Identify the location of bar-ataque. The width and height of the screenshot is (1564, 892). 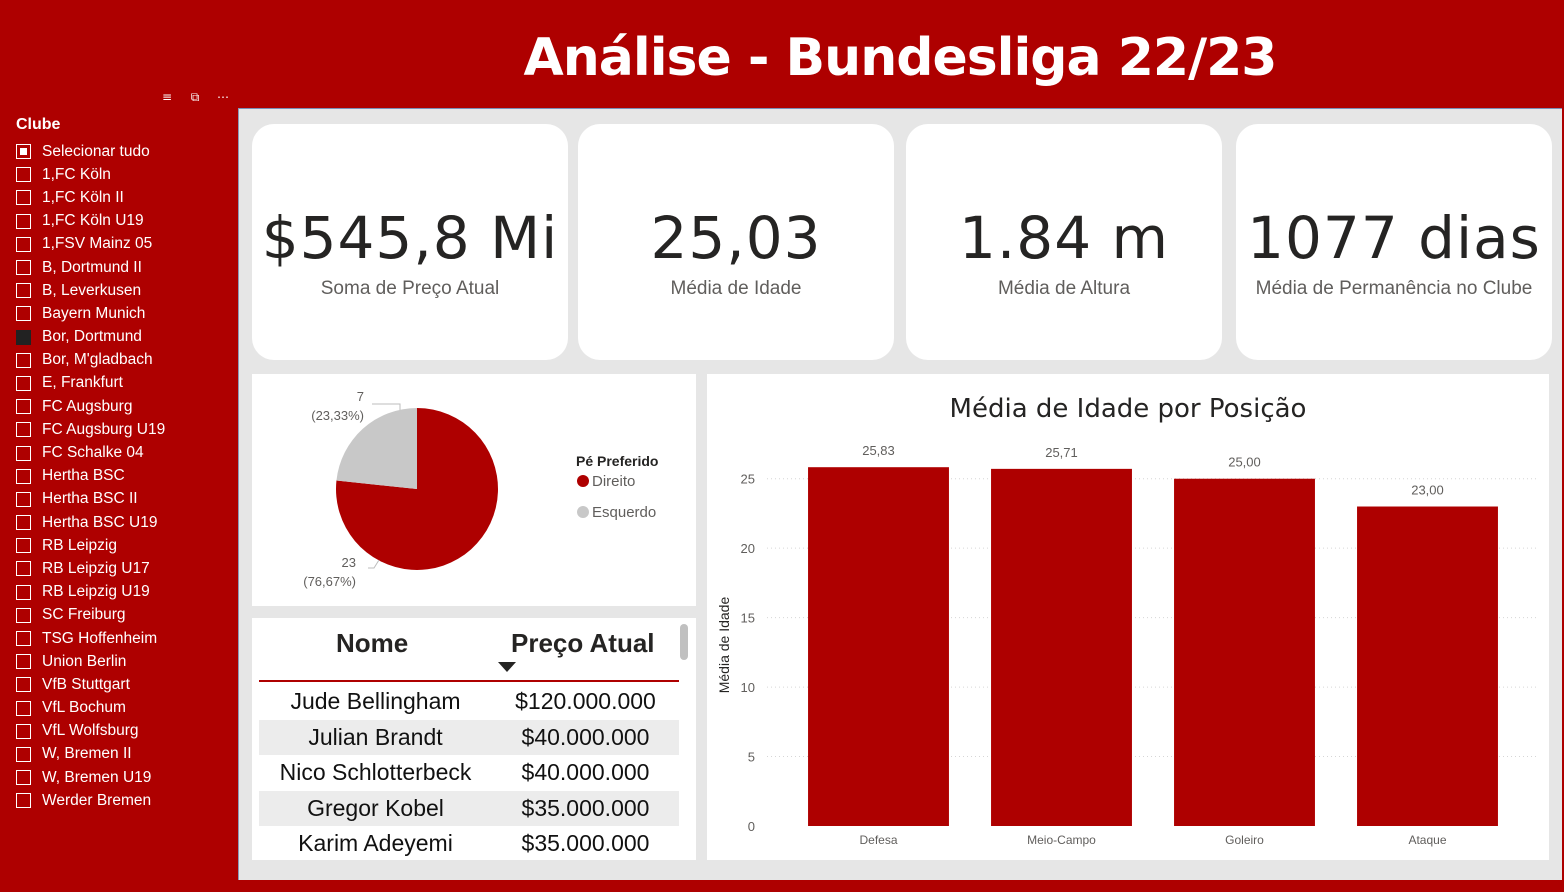
(1427, 666).